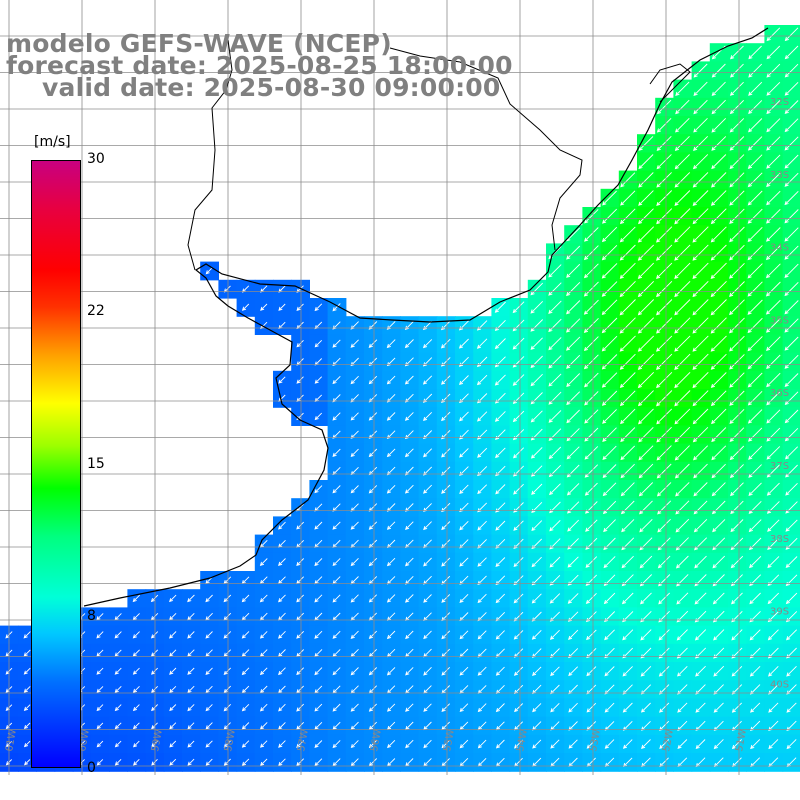  What do you see at coordinates (595, 740) in the screenshot?
I see `longitude-label: 53W` at bounding box center [595, 740].